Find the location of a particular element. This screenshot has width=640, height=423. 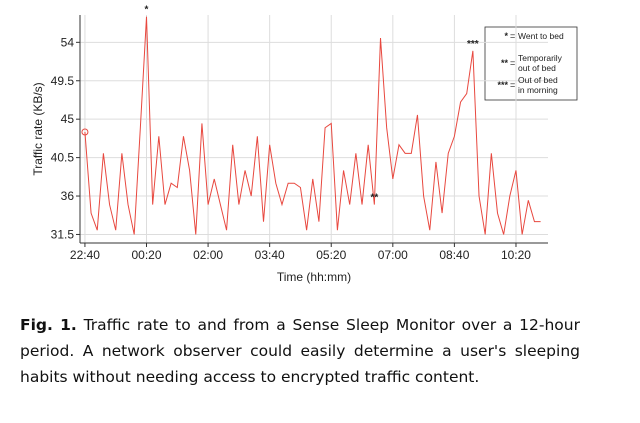

peak-annotation: * is located at coordinates (147, 10).